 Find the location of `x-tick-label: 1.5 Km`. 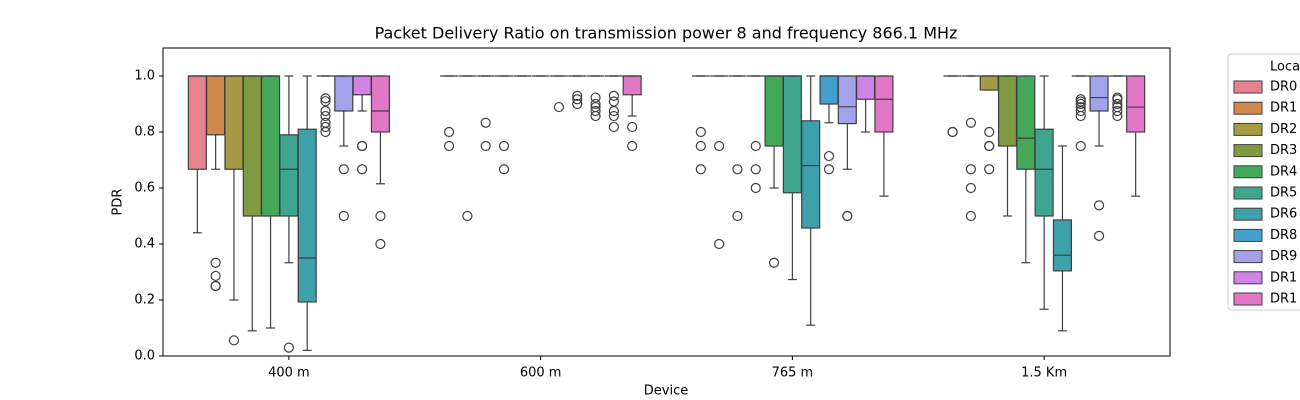

x-tick-label: 1.5 Km is located at coordinates (1044, 373).